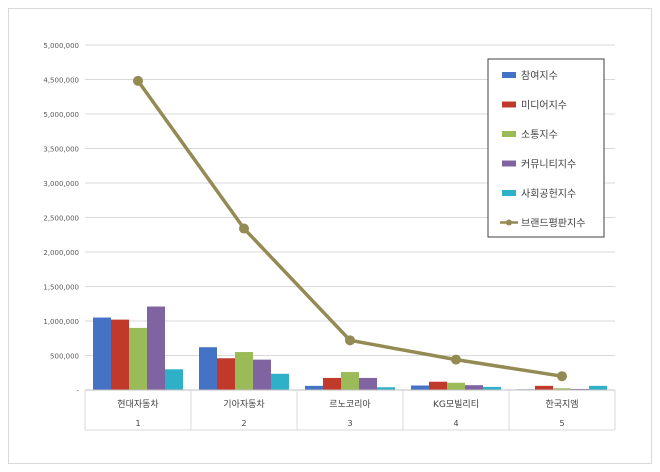 This screenshot has height=472, width=660. What do you see at coordinates (539, 135) in the screenshot?
I see `legend-label: 소통지수` at bounding box center [539, 135].